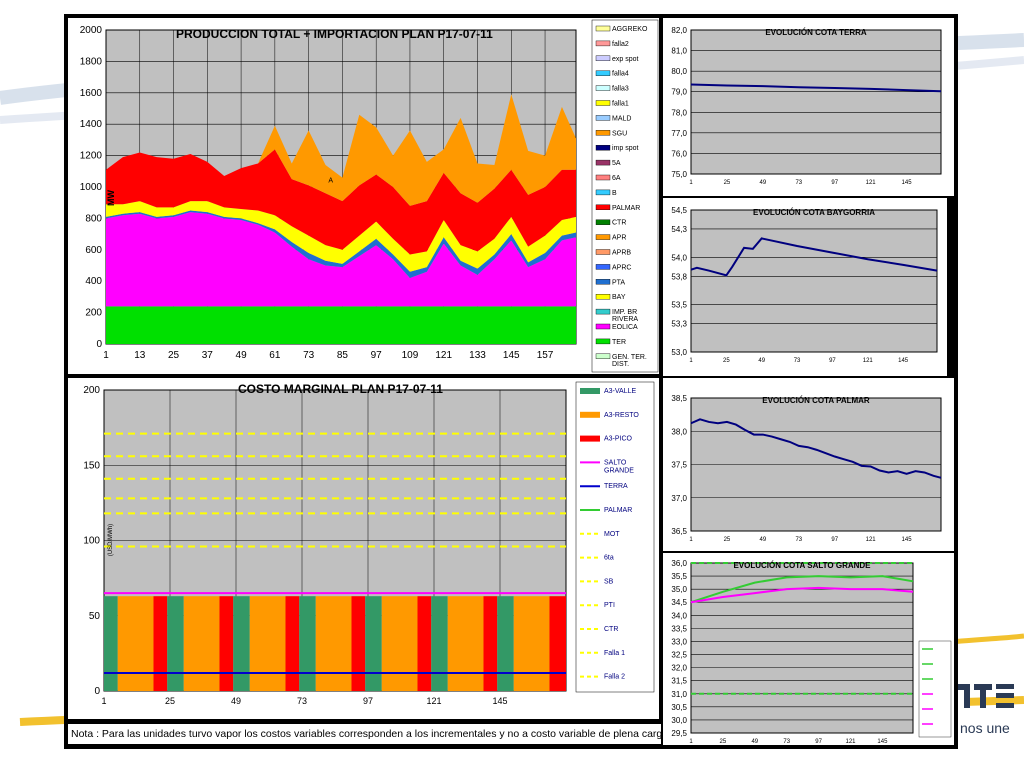 Image resolution: width=1024 pixels, height=768 pixels. What do you see at coordinates (679, 628) in the screenshot?
I see `y-tick-label: 33,5` at bounding box center [679, 628].